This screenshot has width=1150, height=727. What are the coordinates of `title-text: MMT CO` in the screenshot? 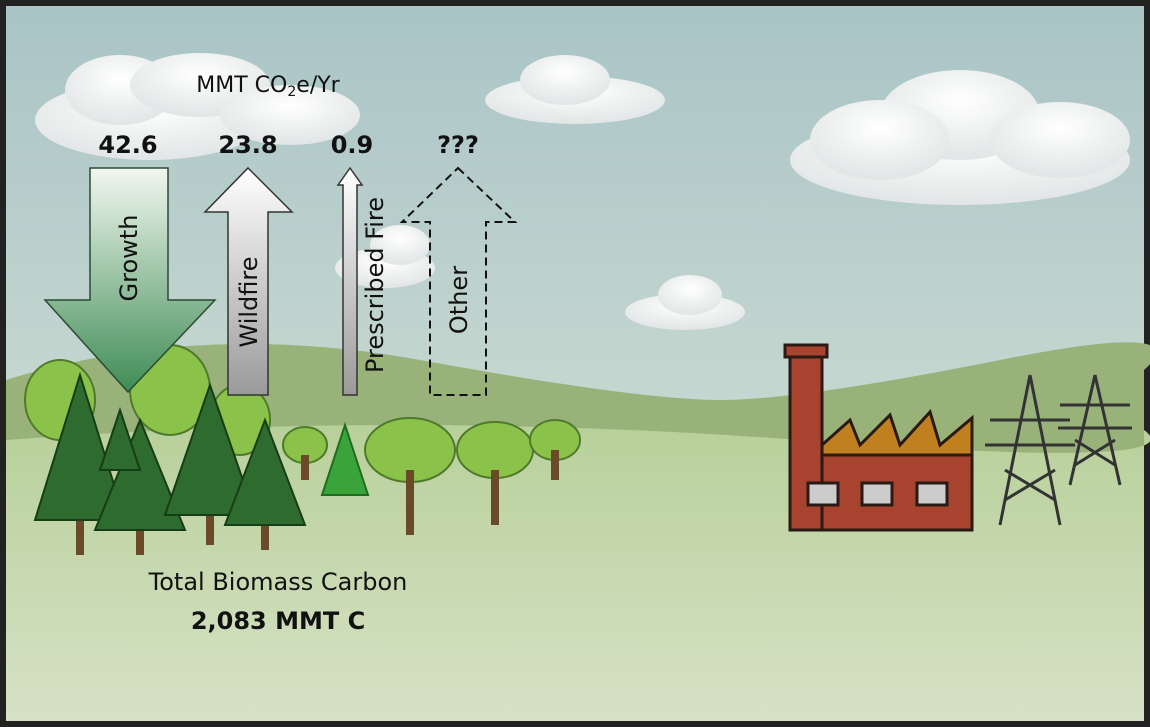 It's located at (241, 85).